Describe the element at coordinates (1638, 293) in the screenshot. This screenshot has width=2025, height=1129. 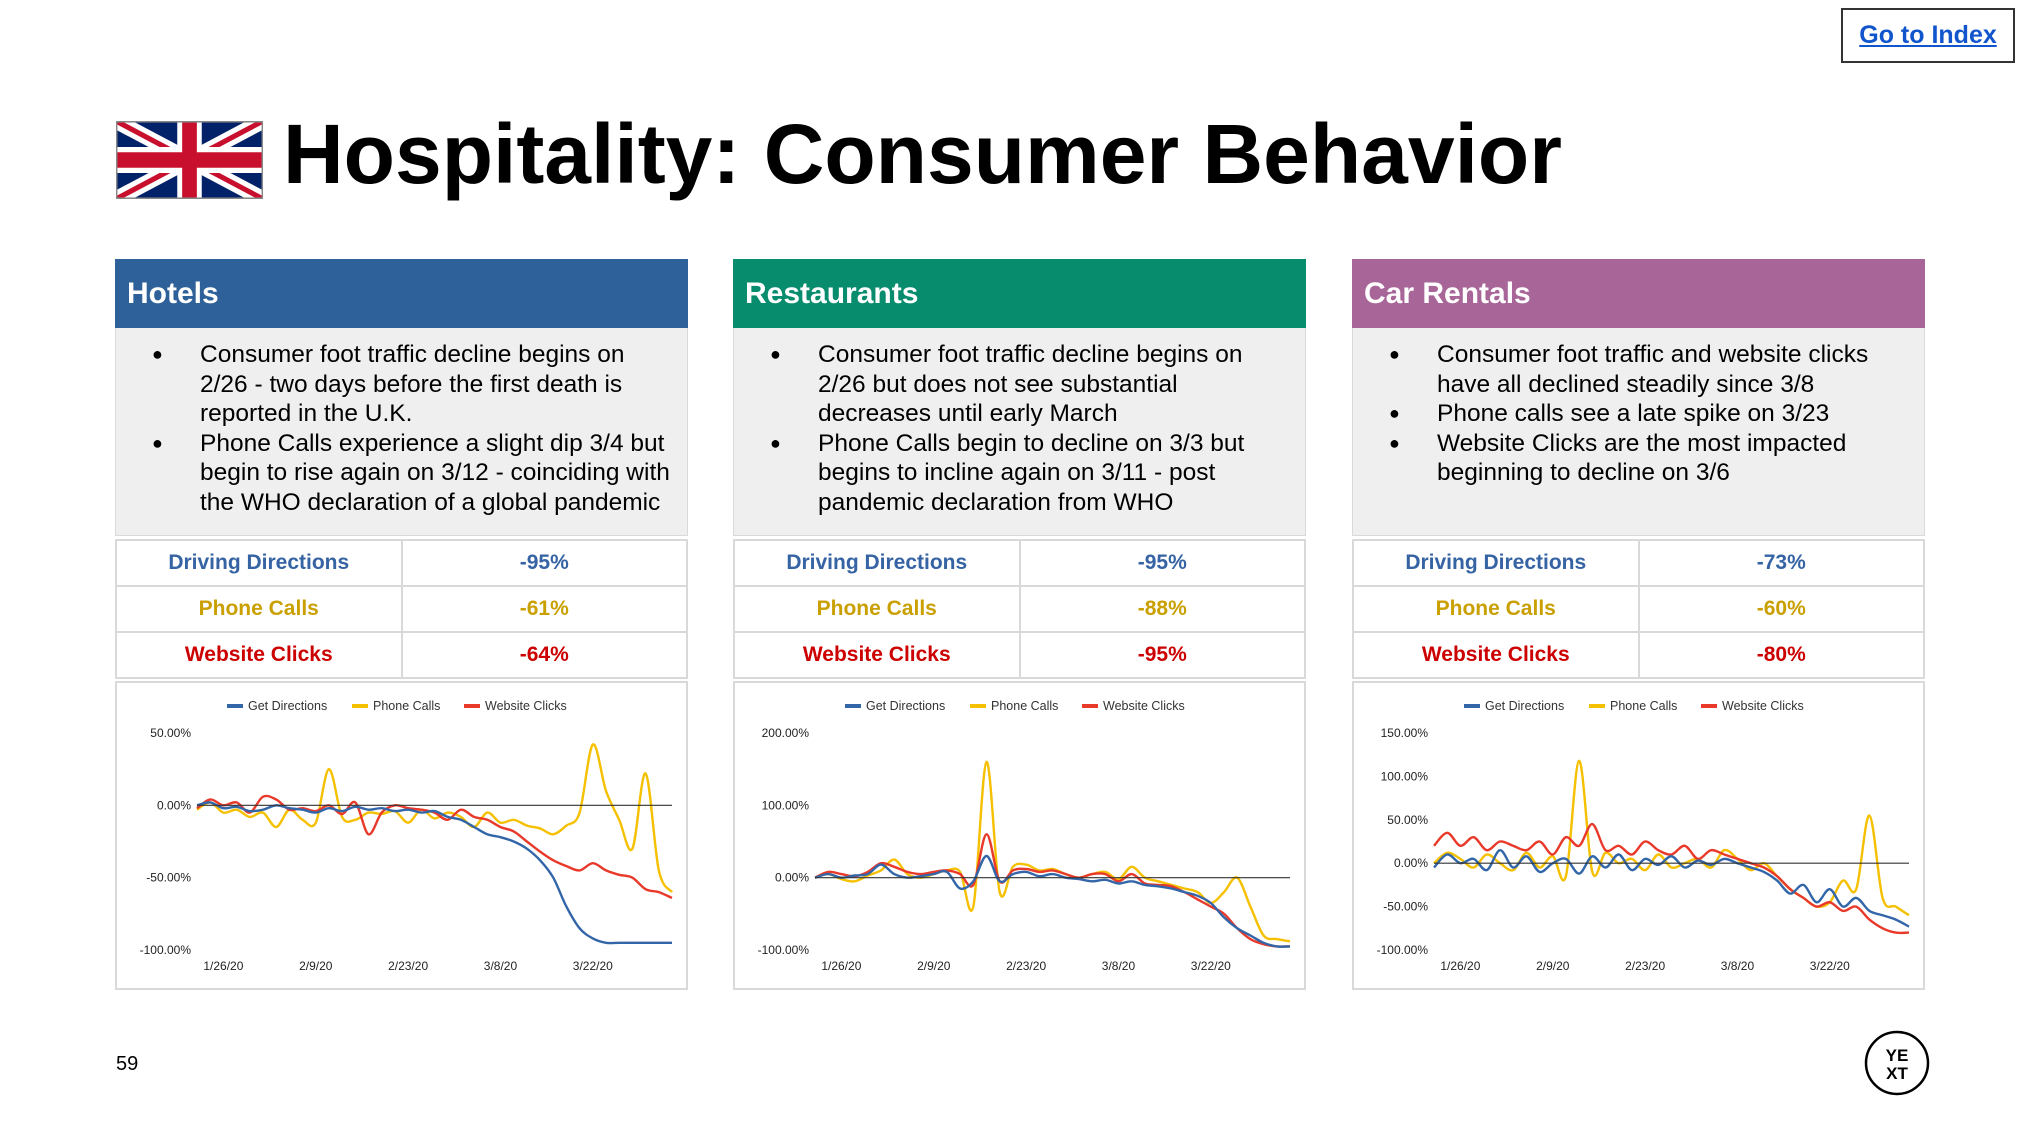
I see `panel-header: Car Rentals` at that location.